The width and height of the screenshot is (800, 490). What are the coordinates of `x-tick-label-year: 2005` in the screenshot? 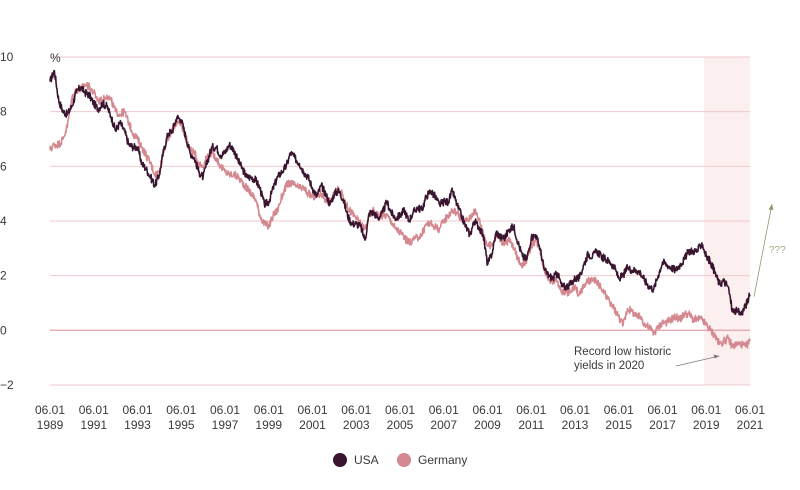 It's located at (400, 425).